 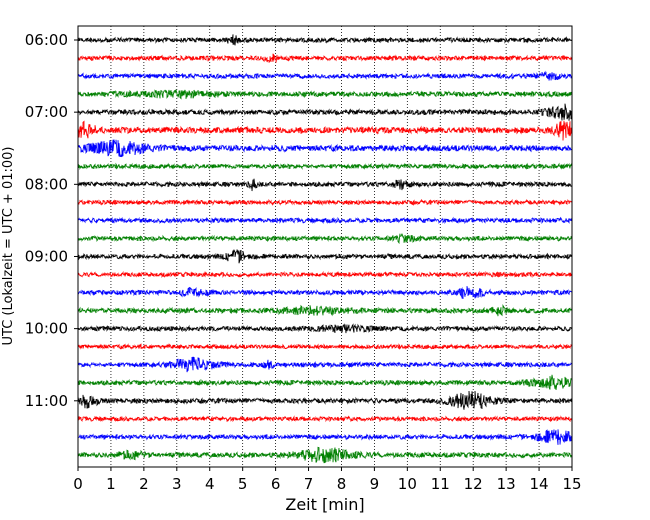 I want to click on x-axis-label: Zeit [min], so click(x=324, y=504).